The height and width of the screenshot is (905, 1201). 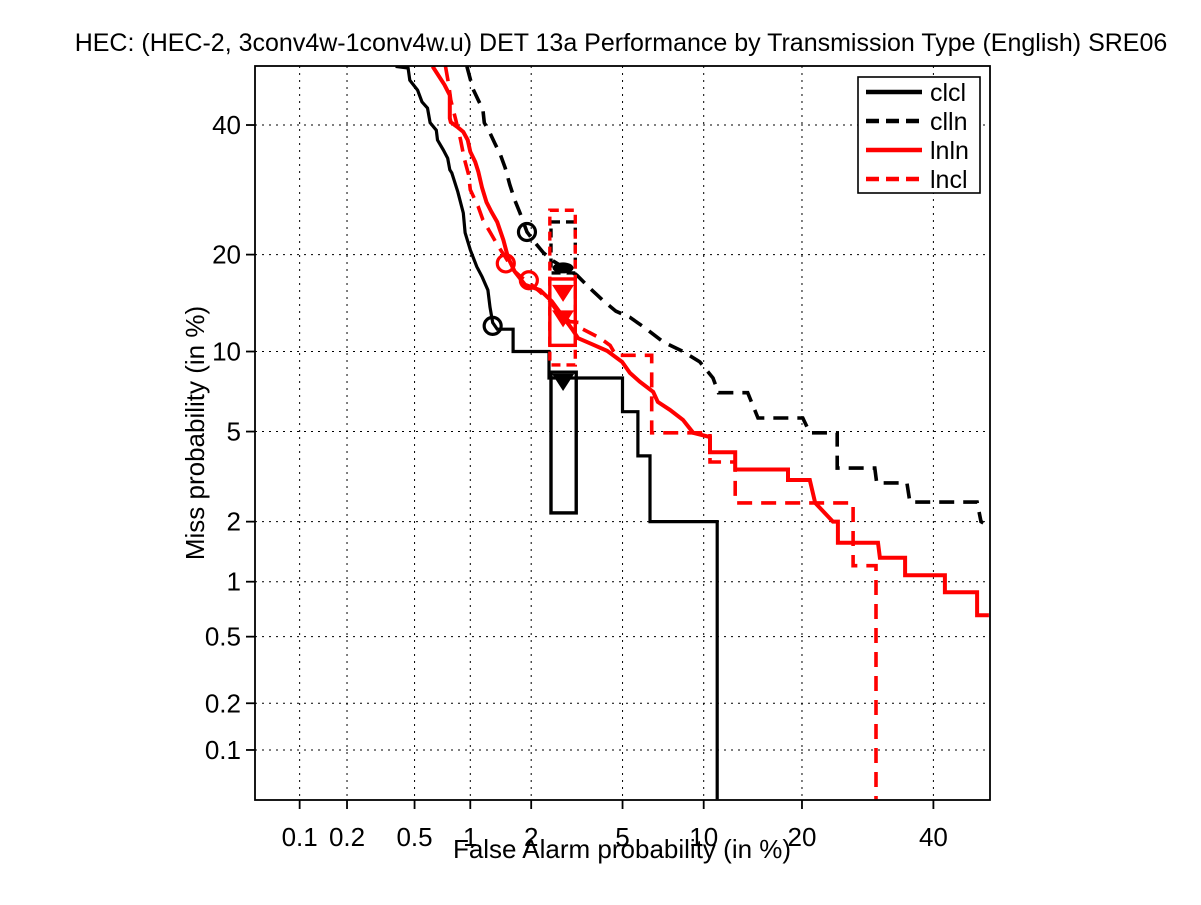 I want to click on legend-box, so click(x=919, y=135).